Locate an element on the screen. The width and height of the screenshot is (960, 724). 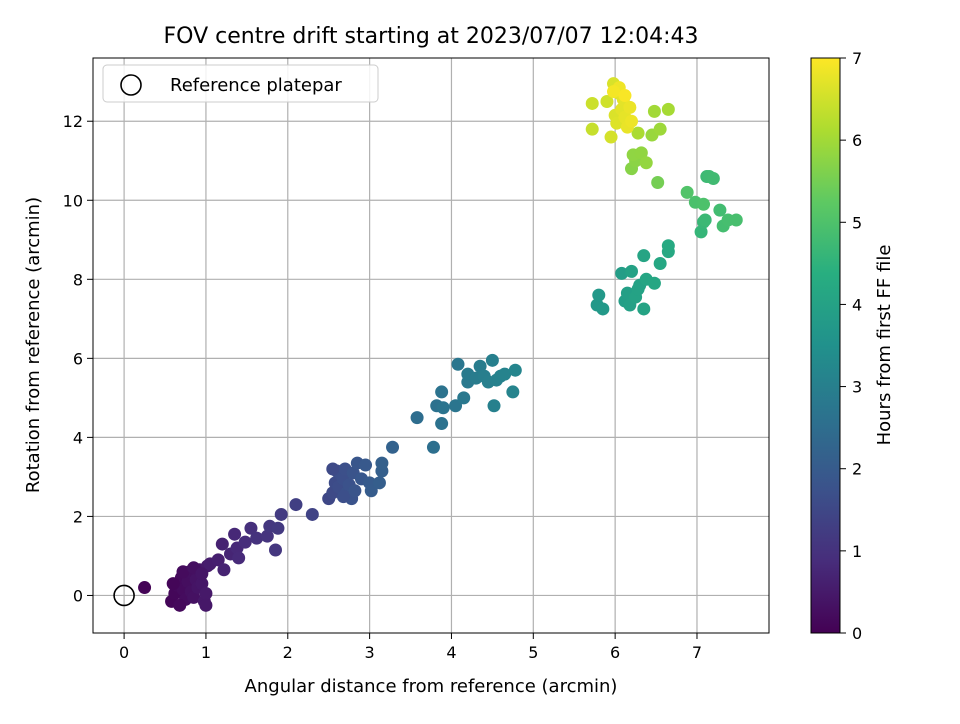
y-axis-label: Rotation from reference (arcmin) is located at coordinates (33, 345).